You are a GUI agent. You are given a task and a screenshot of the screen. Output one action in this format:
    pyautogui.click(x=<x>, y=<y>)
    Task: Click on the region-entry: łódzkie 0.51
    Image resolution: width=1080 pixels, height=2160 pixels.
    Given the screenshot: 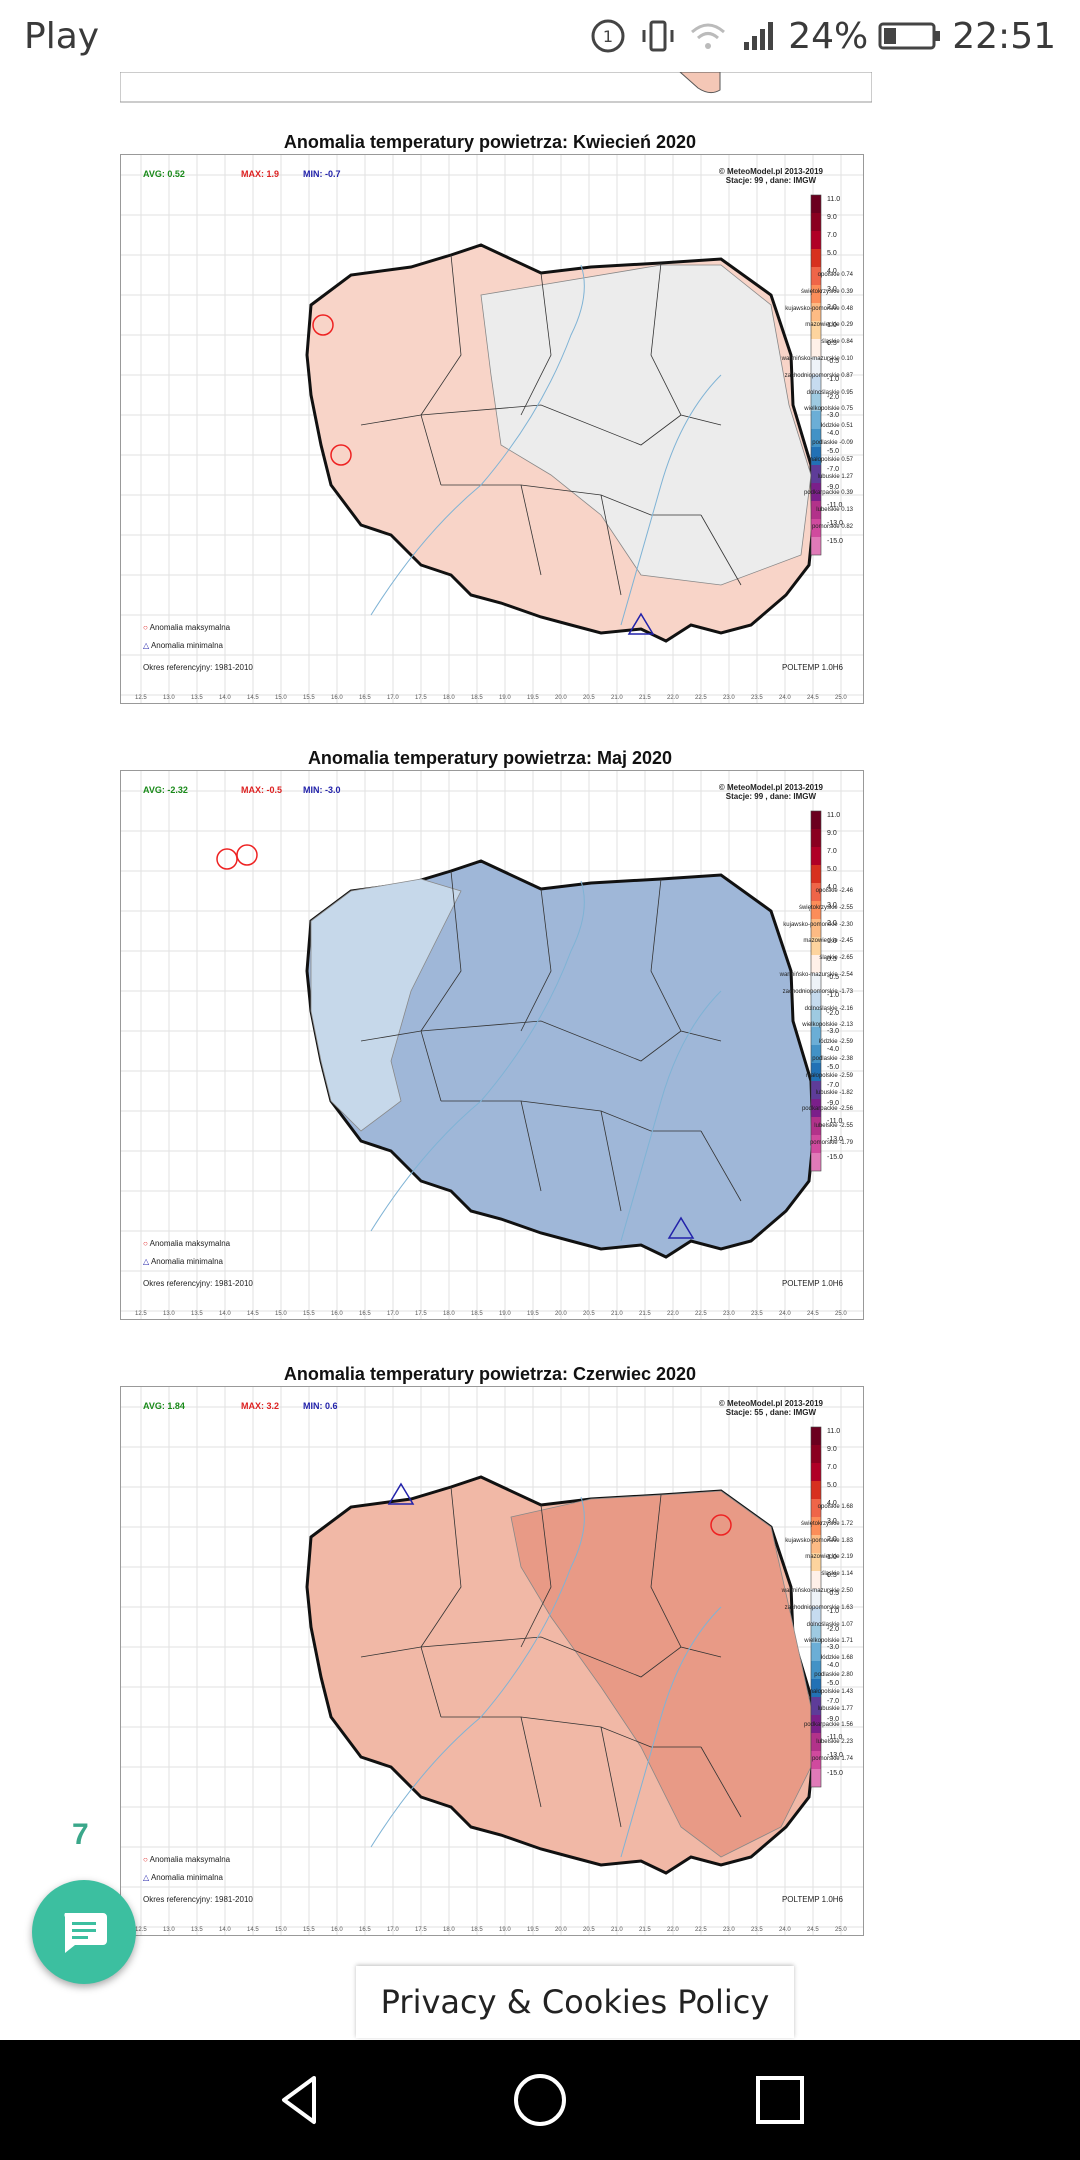 What is the action you would take?
    pyautogui.click(x=836, y=426)
    